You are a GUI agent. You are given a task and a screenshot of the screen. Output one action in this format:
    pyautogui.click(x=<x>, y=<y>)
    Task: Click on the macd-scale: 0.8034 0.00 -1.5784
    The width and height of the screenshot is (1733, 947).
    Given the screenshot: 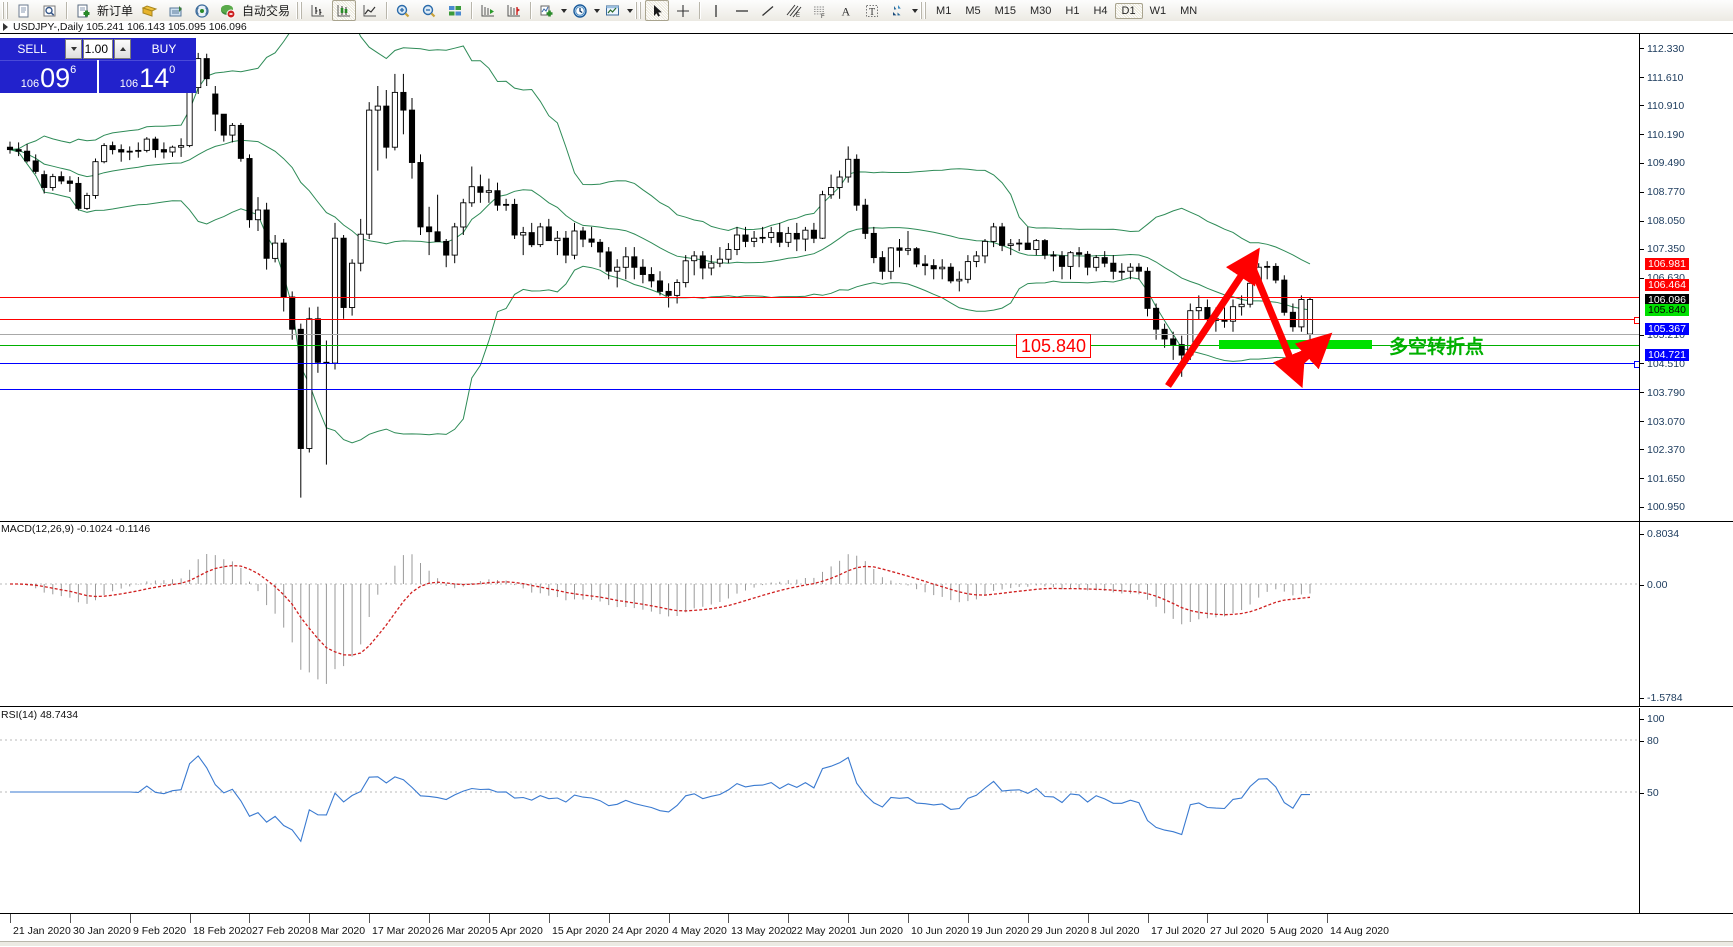 What is the action you would take?
    pyautogui.click(x=1686, y=614)
    